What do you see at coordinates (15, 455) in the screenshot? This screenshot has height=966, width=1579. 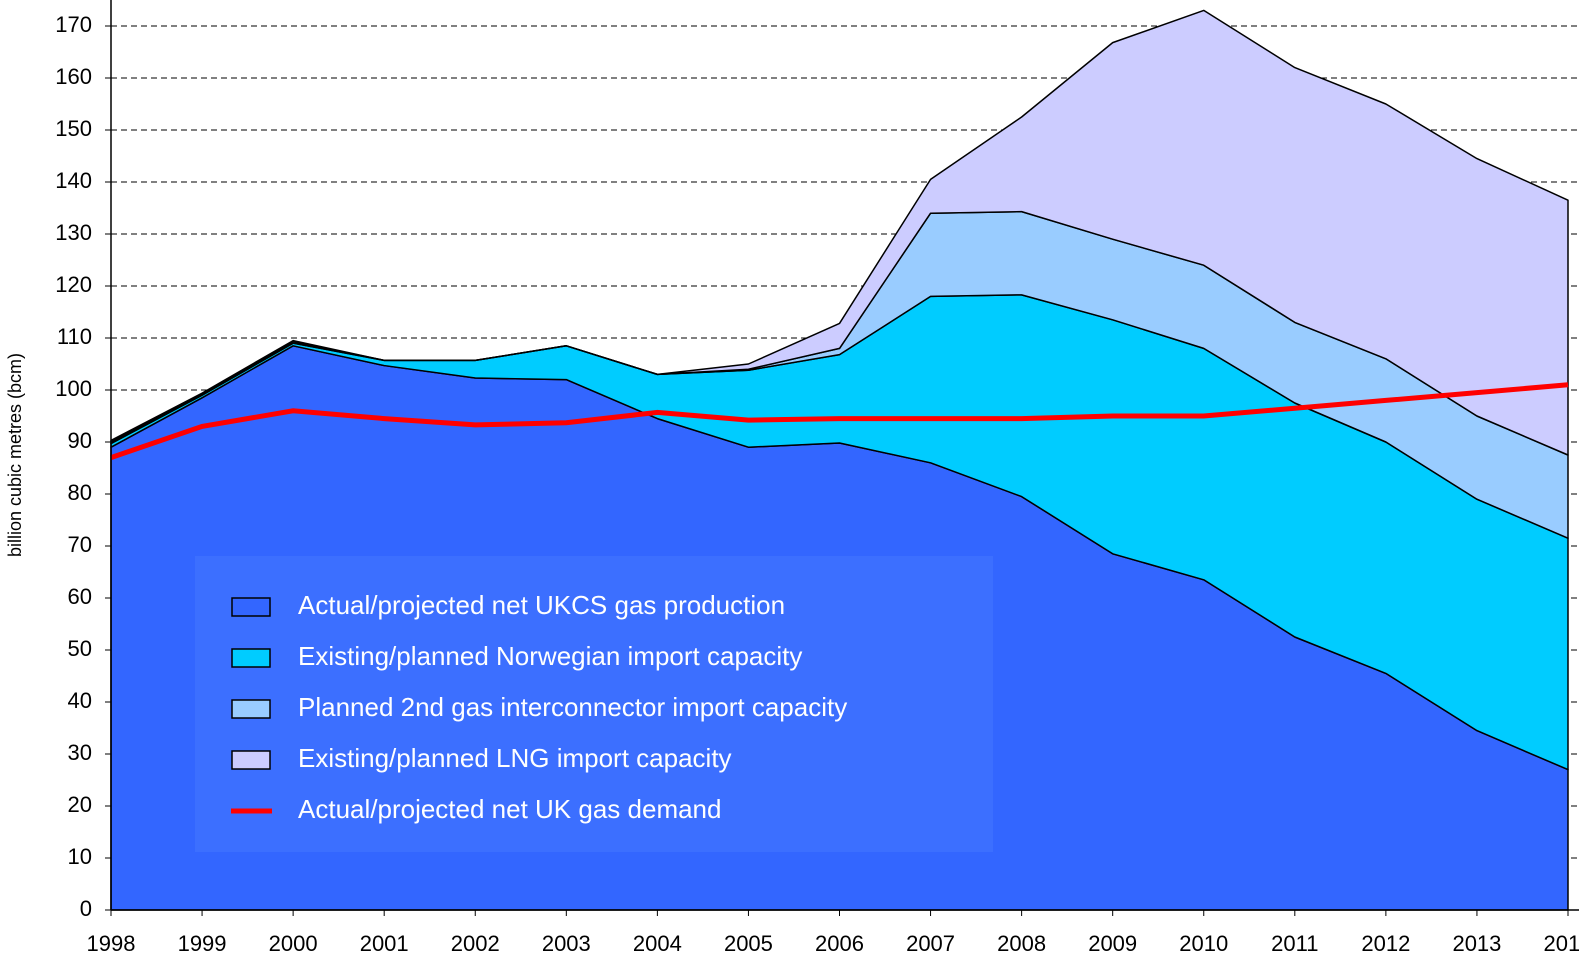 I see `y-axis-label: billion cubic metres (bcm)` at bounding box center [15, 455].